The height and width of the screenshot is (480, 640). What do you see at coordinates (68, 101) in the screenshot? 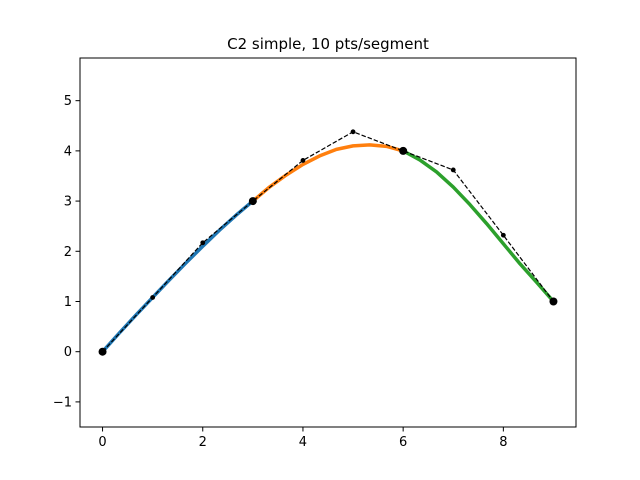
I see `y-tick-label: 5` at bounding box center [68, 101].